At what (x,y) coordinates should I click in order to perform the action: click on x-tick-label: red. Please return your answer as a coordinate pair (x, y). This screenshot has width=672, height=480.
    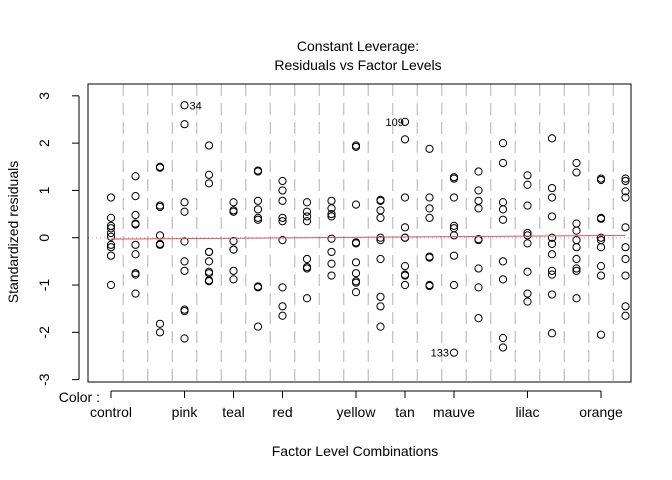
    Looking at the image, I should click on (282, 412).